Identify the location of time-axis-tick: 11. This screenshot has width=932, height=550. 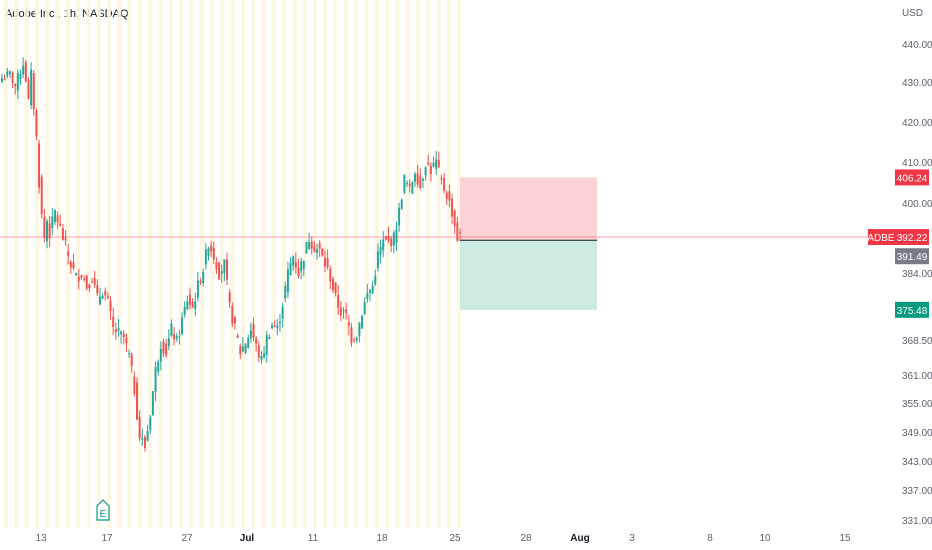
(313, 538).